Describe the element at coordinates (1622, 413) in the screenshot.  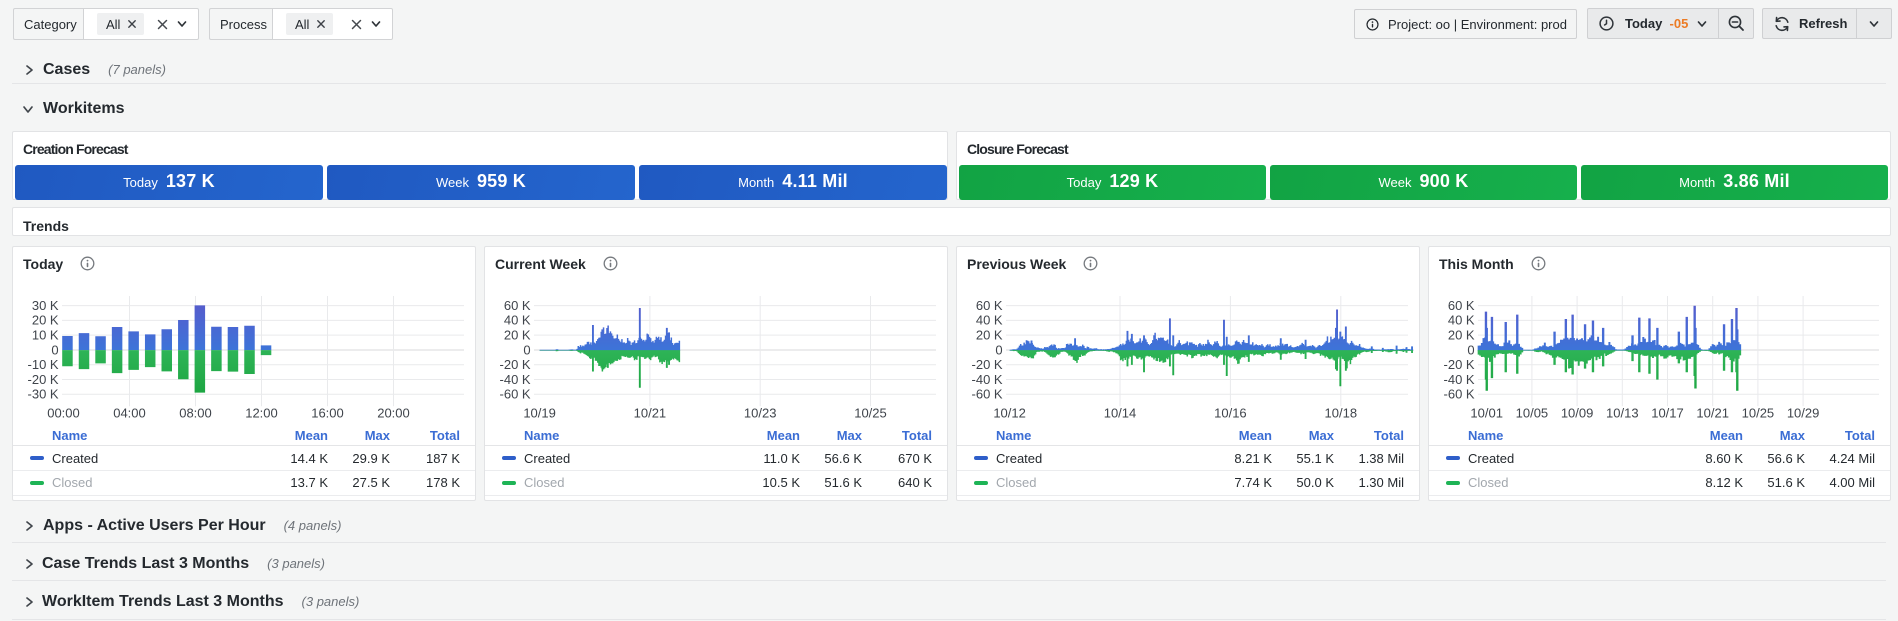
I see `svg-text: 10/13` at that location.